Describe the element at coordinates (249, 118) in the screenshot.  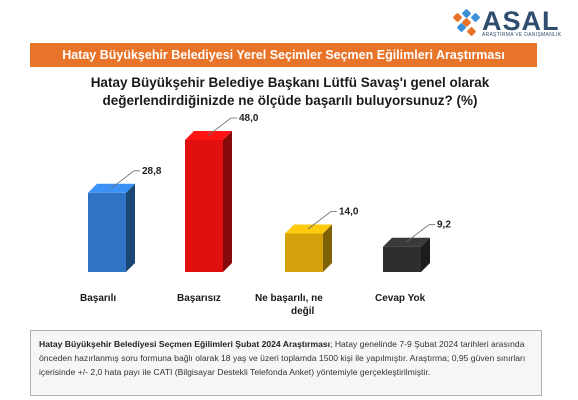
I see `value-label-1: 48,0` at that location.